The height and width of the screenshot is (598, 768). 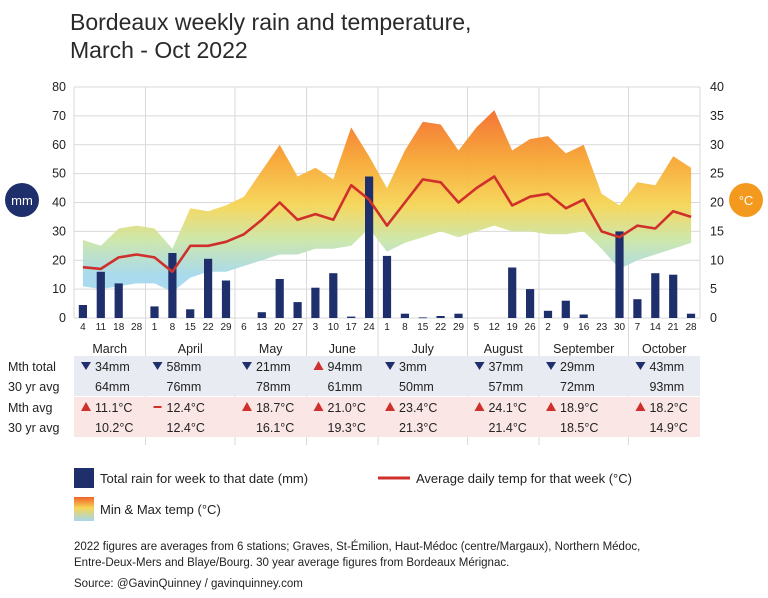 I want to click on left-tick-7: 70, so click(x=59, y=116).